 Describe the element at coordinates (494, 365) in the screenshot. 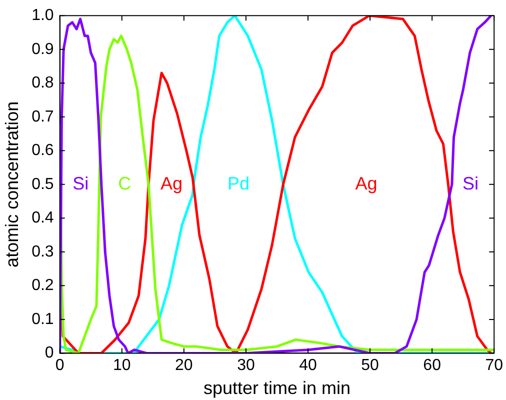

I see `x-tick-label: 70` at that location.